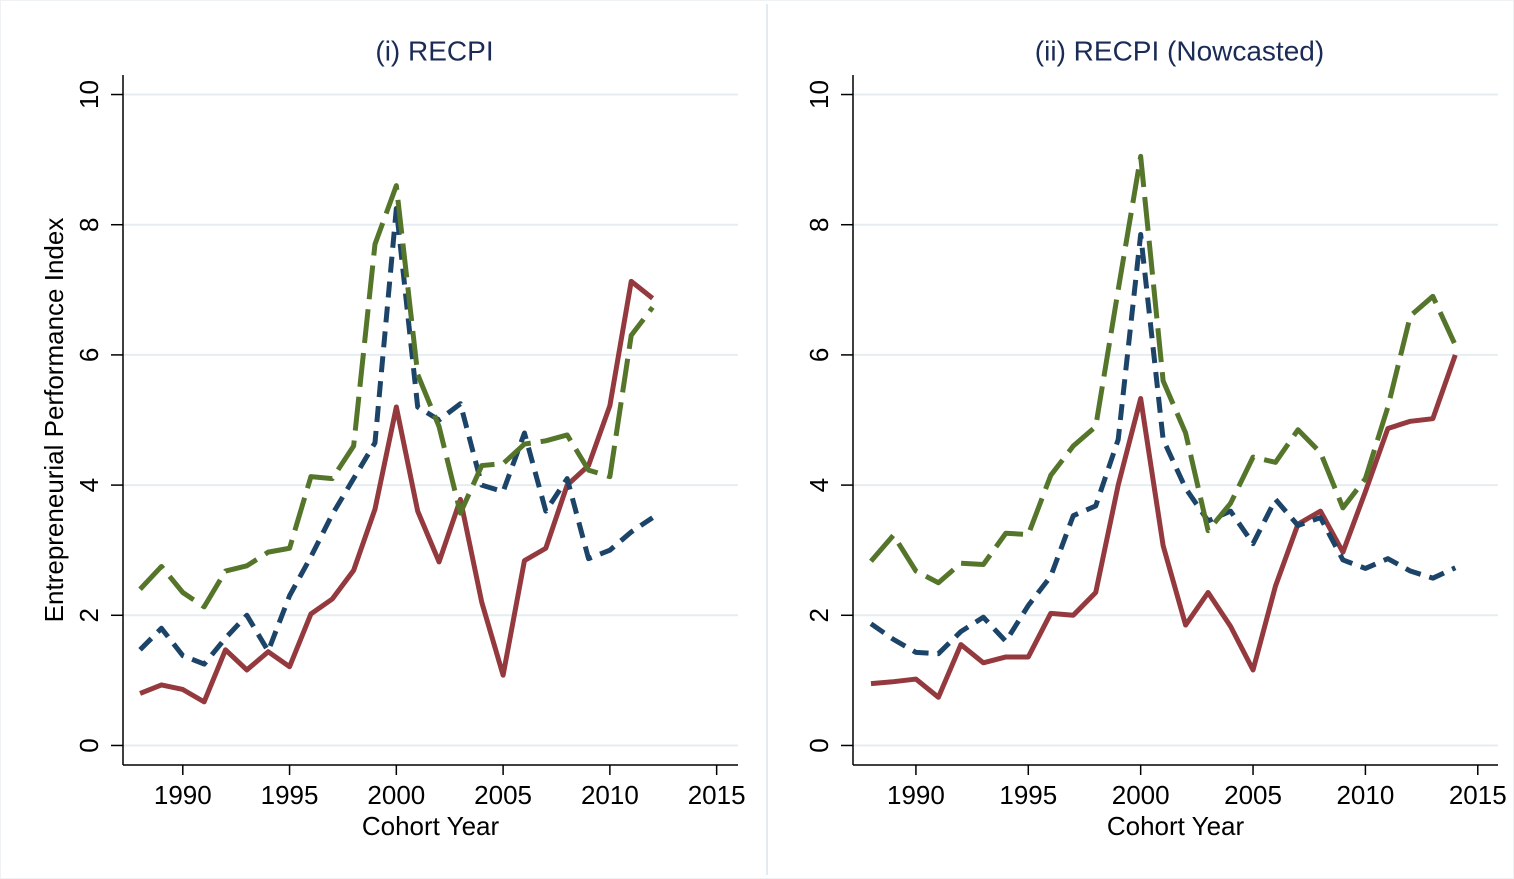 Image resolution: width=1514 pixels, height=879 pixels. Describe the element at coordinates (54, 420) in the screenshot. I see `y-axis-label: Entrepreneurial Performance Index` at that location.